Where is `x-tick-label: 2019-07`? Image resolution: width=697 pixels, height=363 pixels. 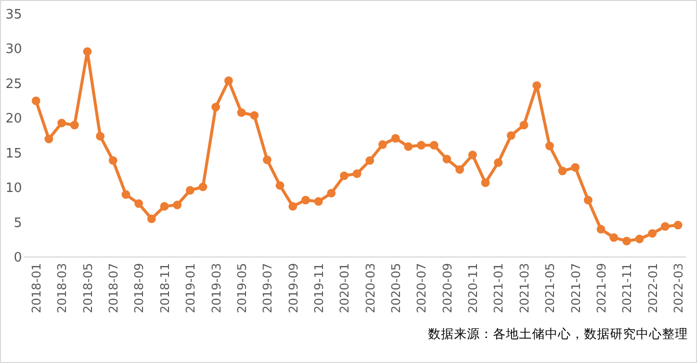 x-tick-label: 2019-07 is located at coordinates (267, 288).